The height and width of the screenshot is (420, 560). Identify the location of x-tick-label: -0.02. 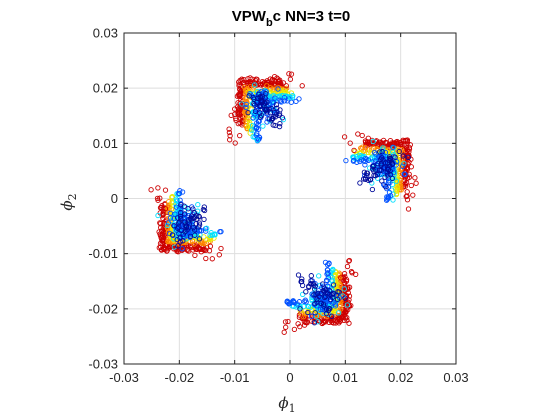
(180, 377).